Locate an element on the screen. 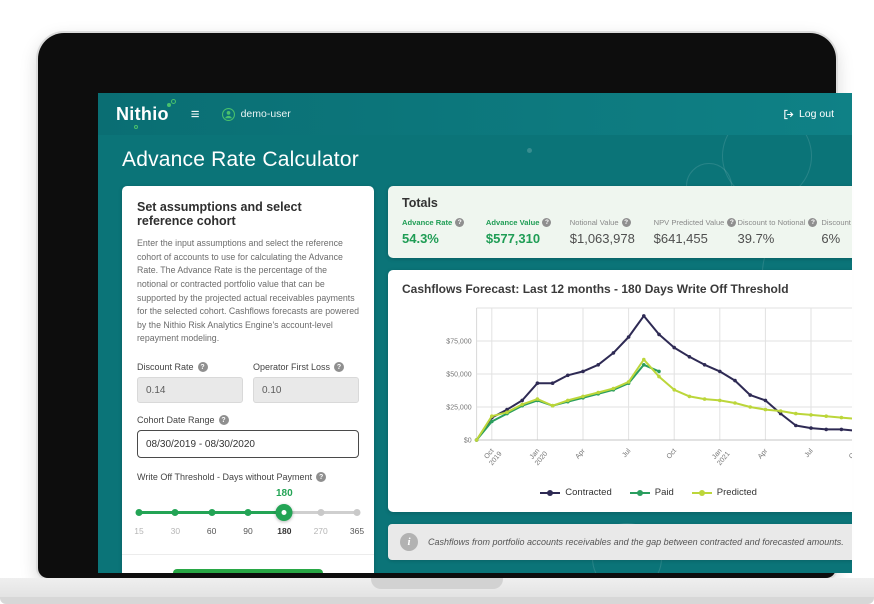  logo-accent-dot is located at coordinates (168, 104).